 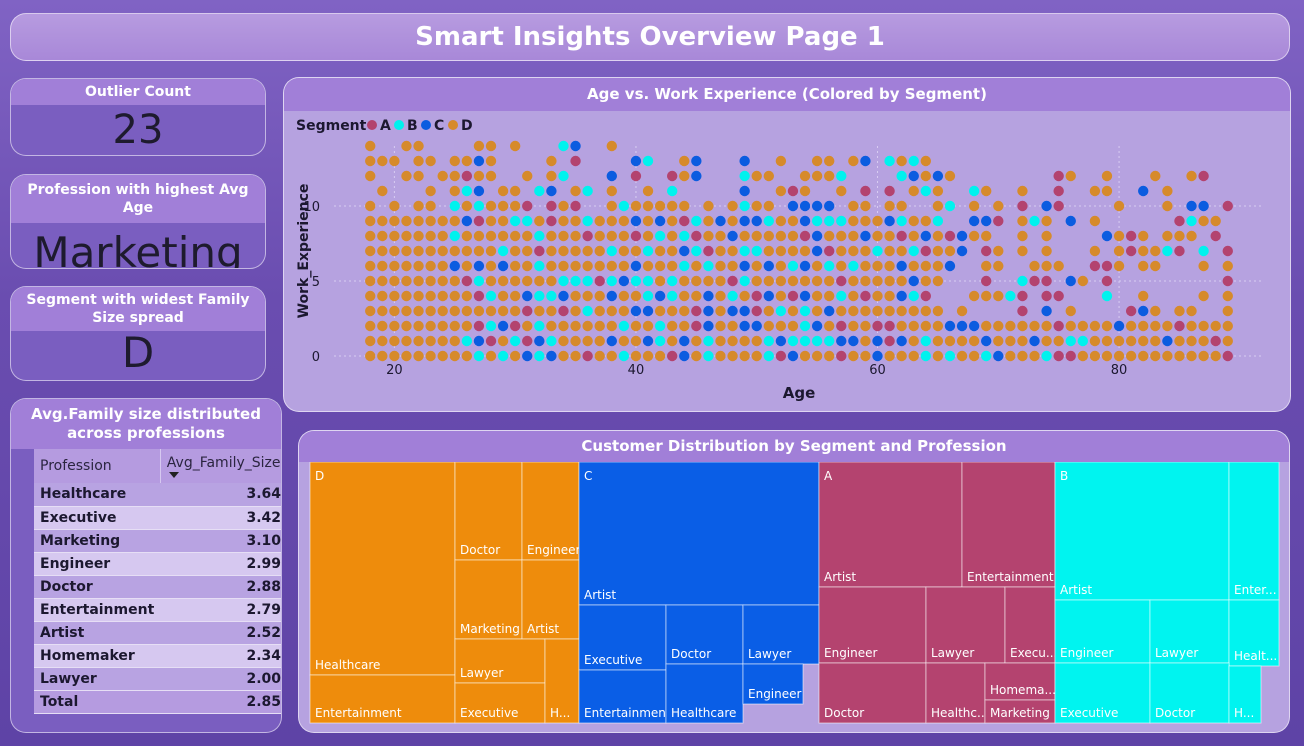 What do you see at coordinates (157, 495) in the screenshot?
I see `table-row: Healthcare 3.64` at bounding box center [157, 495].